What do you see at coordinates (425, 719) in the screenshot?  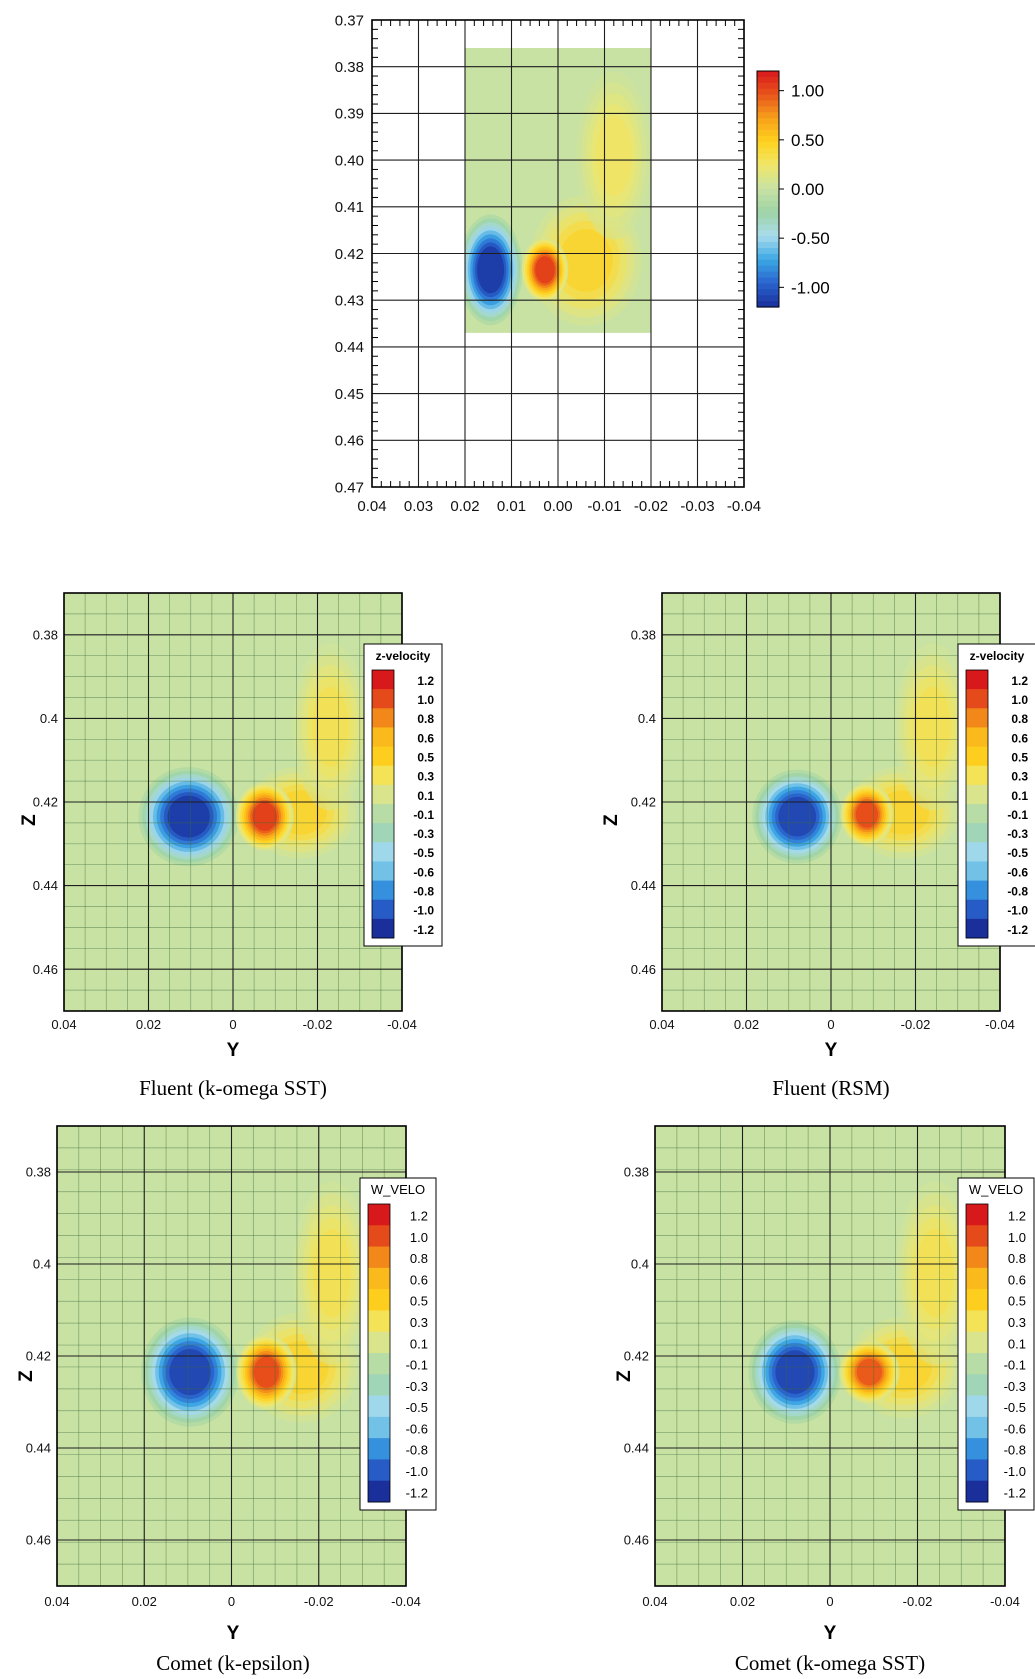 I see `colorbar-label: 0.8` at bounding box center [425, 719].